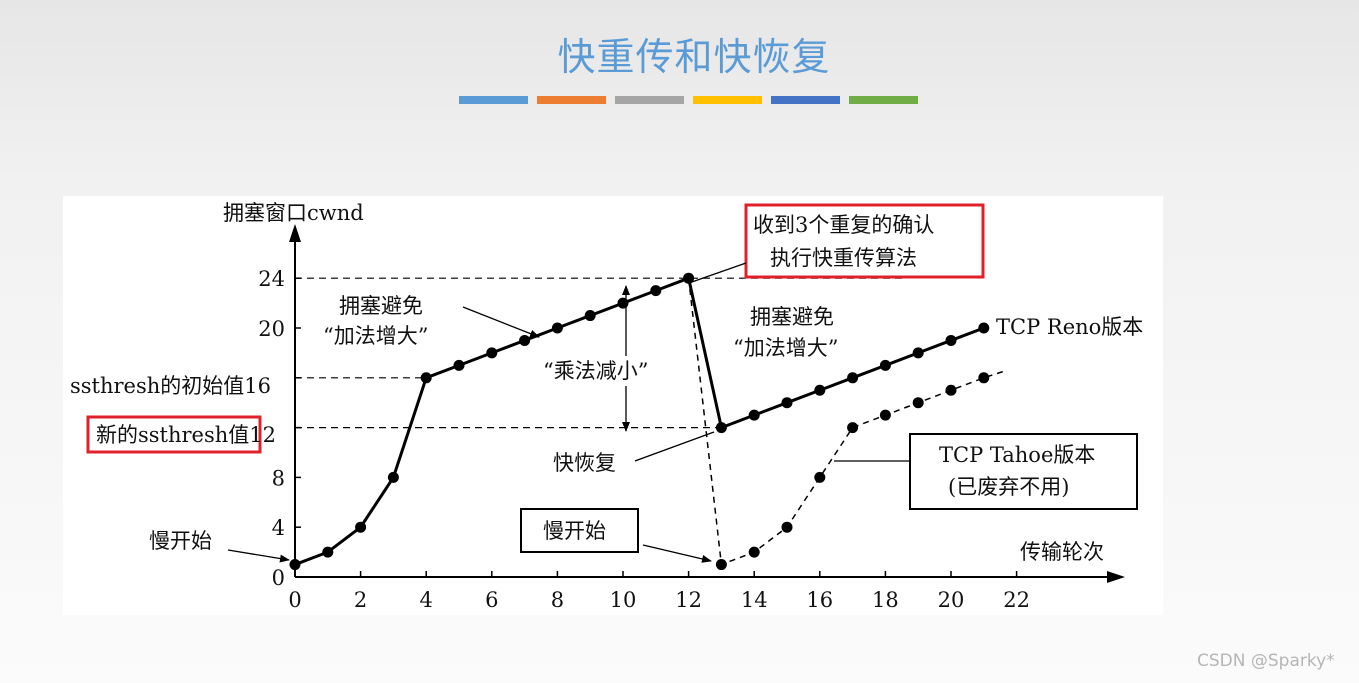 This screenshot has width=1359, height=683. I want to click on dup-ack-line2: 执行快重传算法, so click(843, 258).